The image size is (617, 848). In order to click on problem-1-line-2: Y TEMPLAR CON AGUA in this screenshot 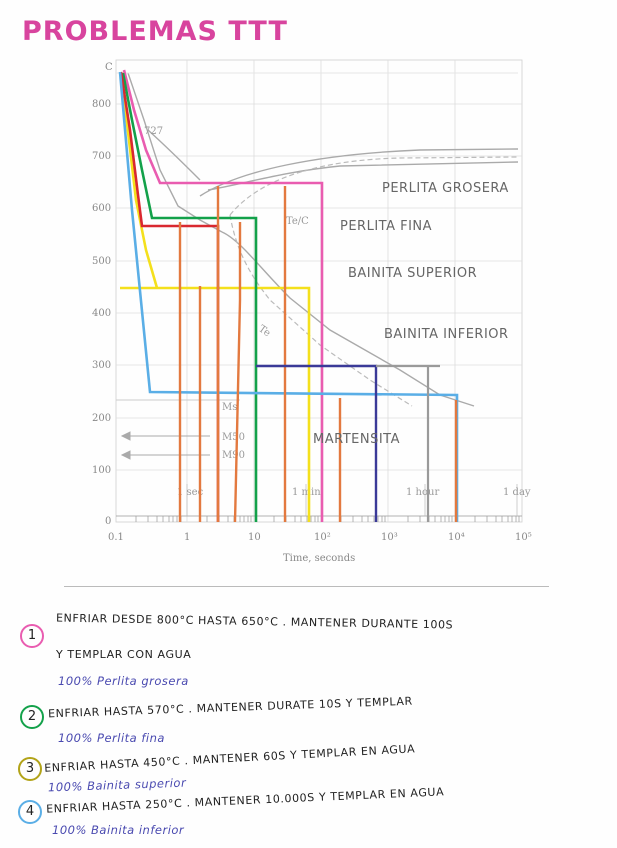, I will do `click(124, 654)`.